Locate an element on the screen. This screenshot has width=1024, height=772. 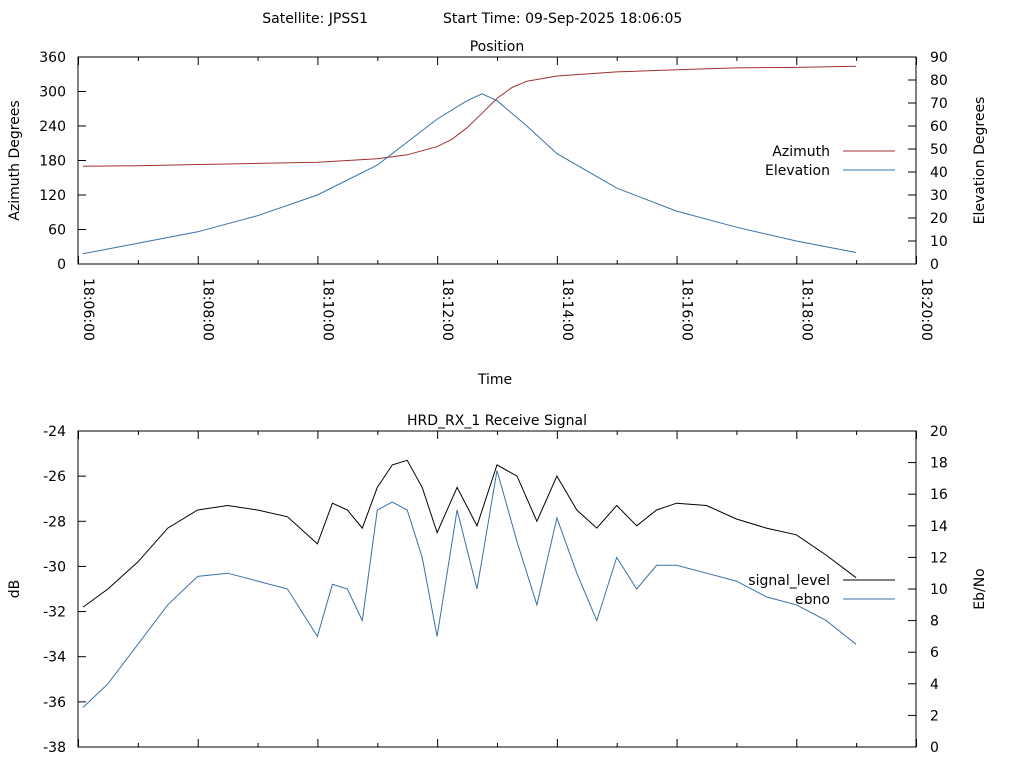
legend-label-signal_level: signal_level is located at coordinates (789, 581).